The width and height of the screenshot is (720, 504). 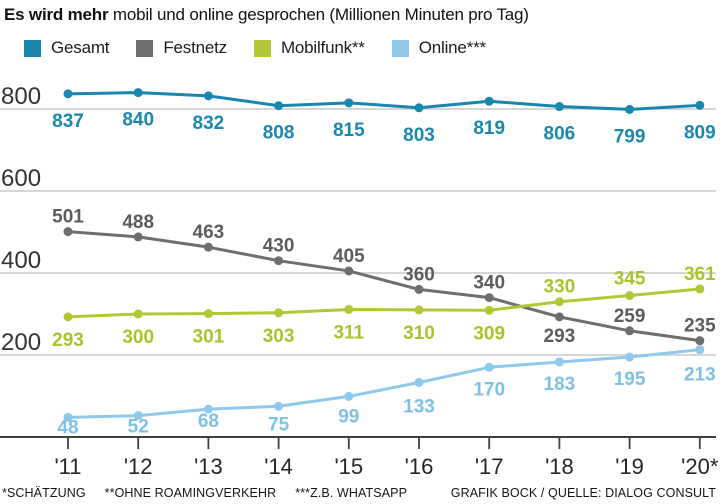 I want to click on legend-label-online: Online***, so click(x=452, y=47).